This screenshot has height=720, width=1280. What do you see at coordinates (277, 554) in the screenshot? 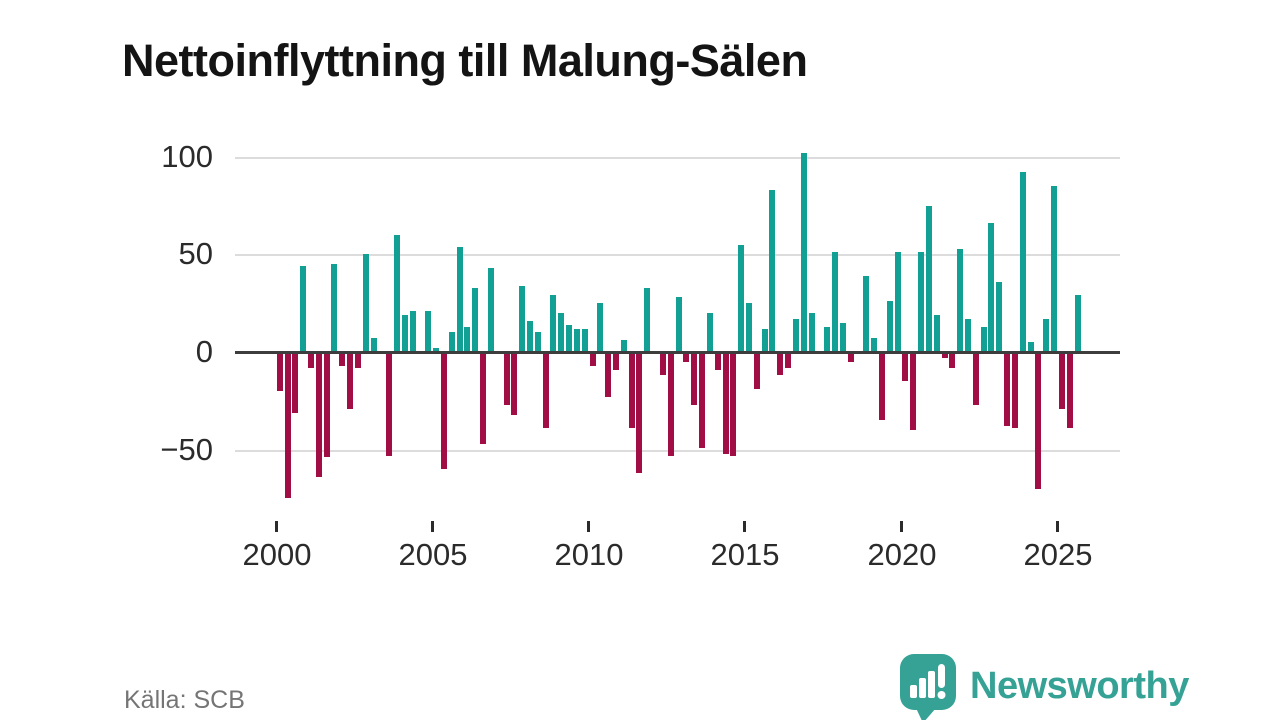
I see `x-axis-label: 2000` at bounding box center [277, 554].